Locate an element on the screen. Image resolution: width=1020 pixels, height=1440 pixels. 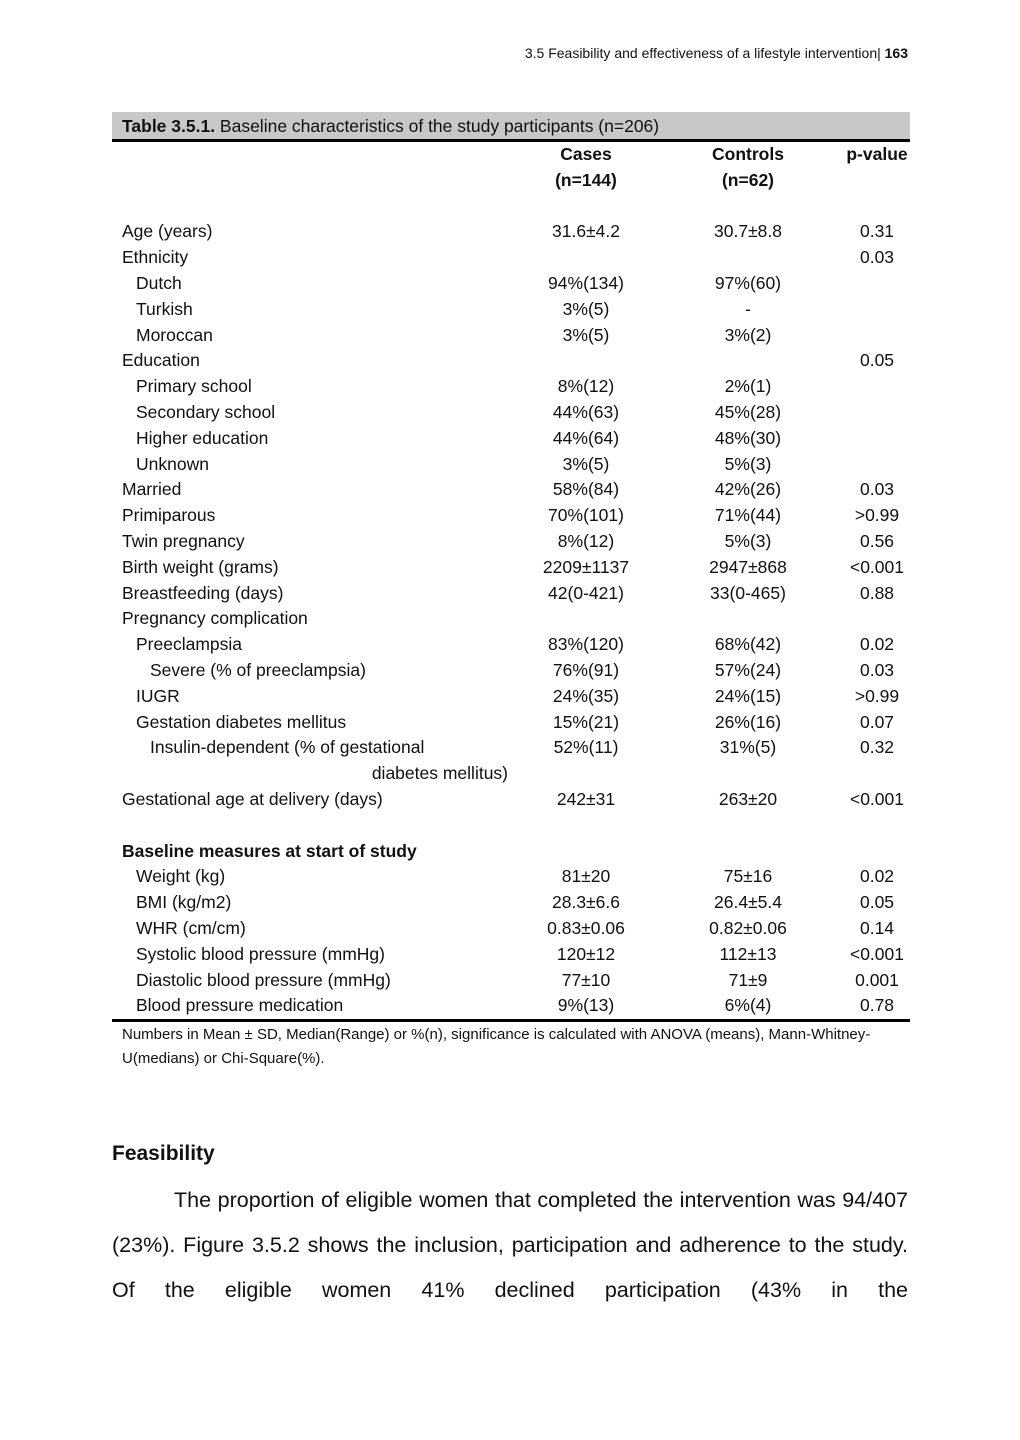
table-row: Higher education 44%(64) 48%(30) is located at coordinates (511, 439).